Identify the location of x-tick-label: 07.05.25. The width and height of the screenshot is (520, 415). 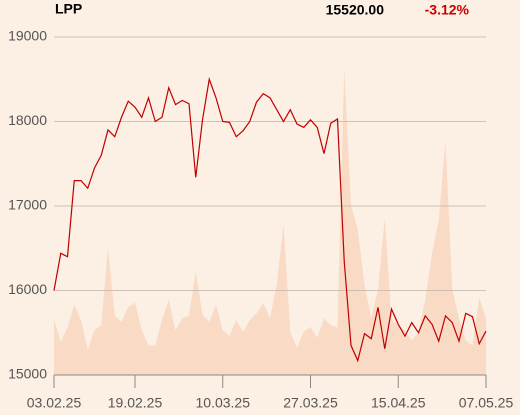
(486, 403).